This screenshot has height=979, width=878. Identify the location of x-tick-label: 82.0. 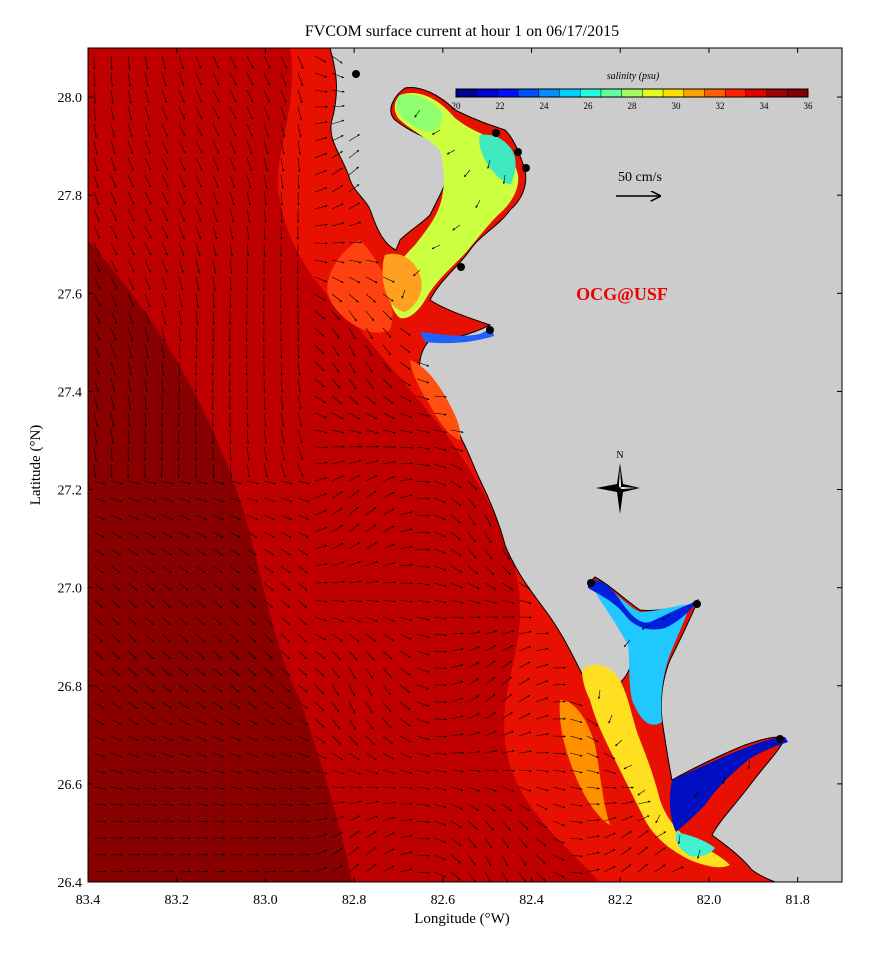
(709, 900).